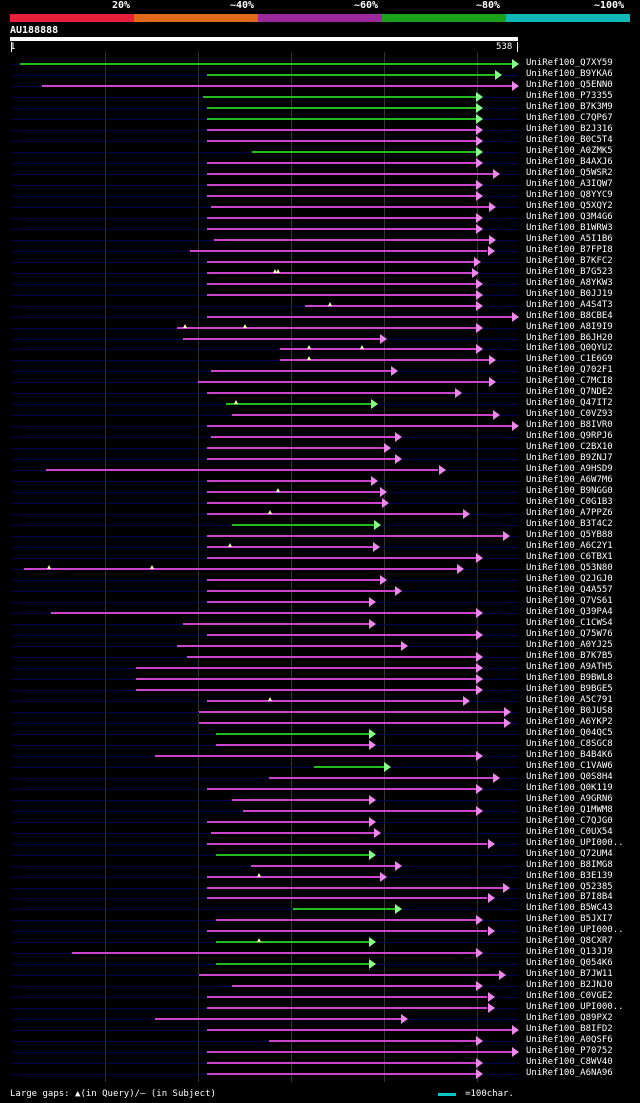  Describe the element at coordinates (569, 974) in the screenshot. I see `hit-label: UniRef100_B7JW11` at that location.